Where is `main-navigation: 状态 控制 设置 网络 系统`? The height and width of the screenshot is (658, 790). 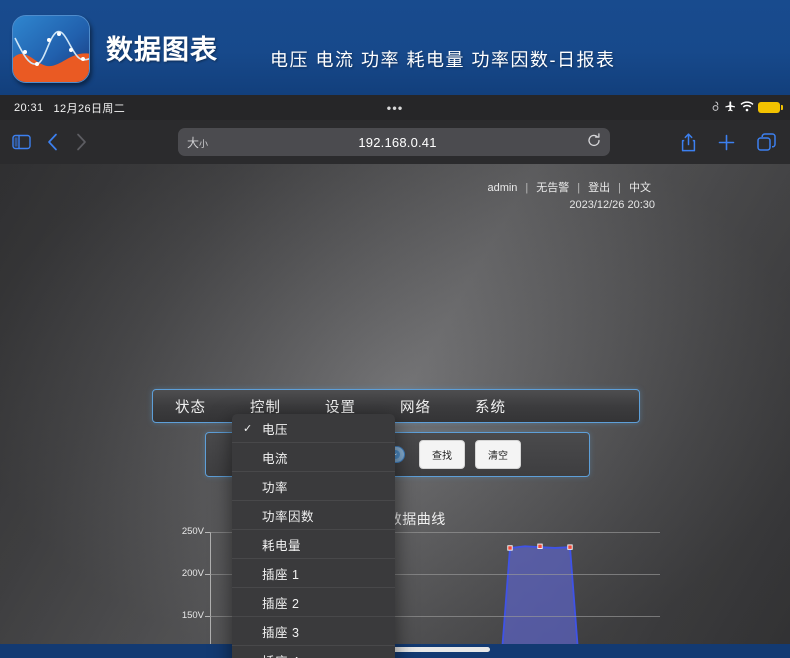 main-navigation: 状态 控制 设置 网络 系统 is located at coordinates (396, 406).